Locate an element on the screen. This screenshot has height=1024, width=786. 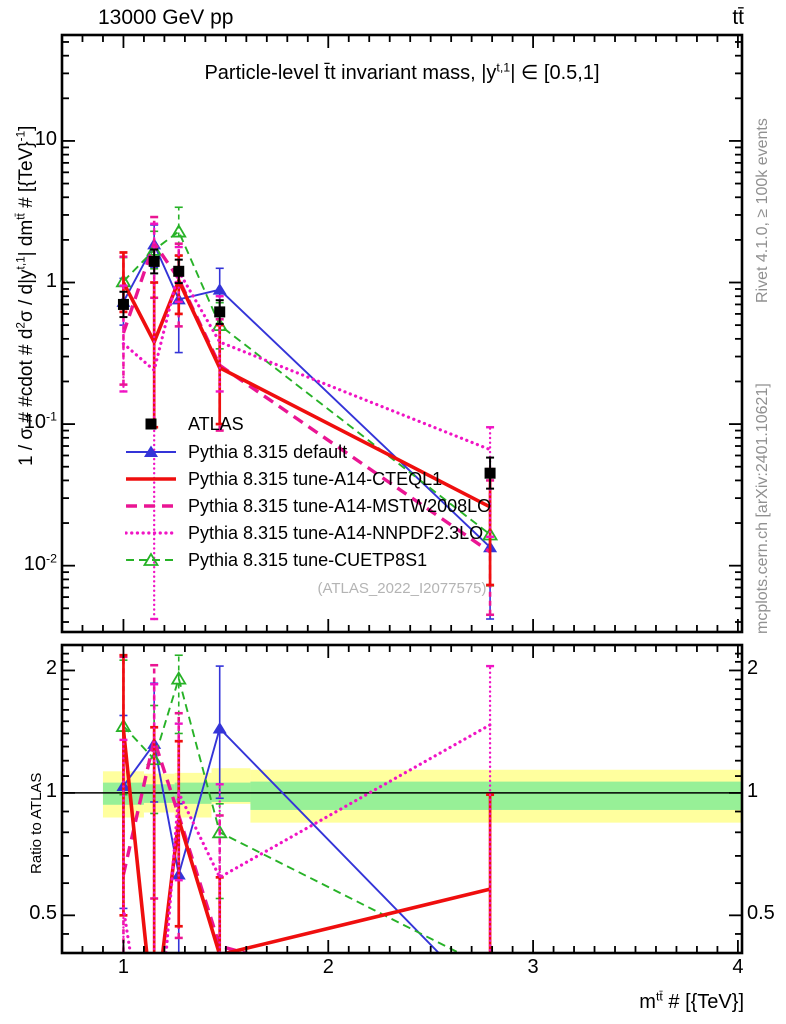
error-bars is located at coordinates (307, 808).